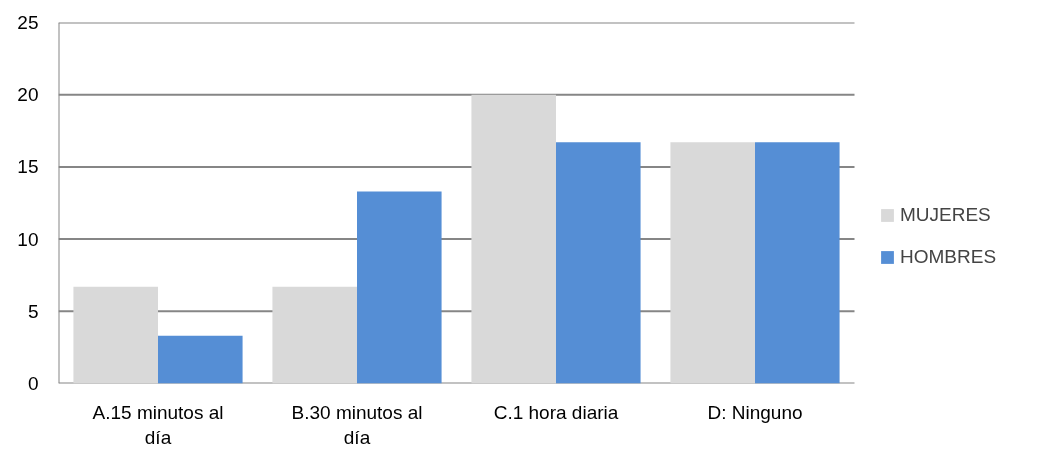 This screenshot has width=1037, height=453. I want to click on x-tick-label: C.1 hora diaria, so click(556, 412).